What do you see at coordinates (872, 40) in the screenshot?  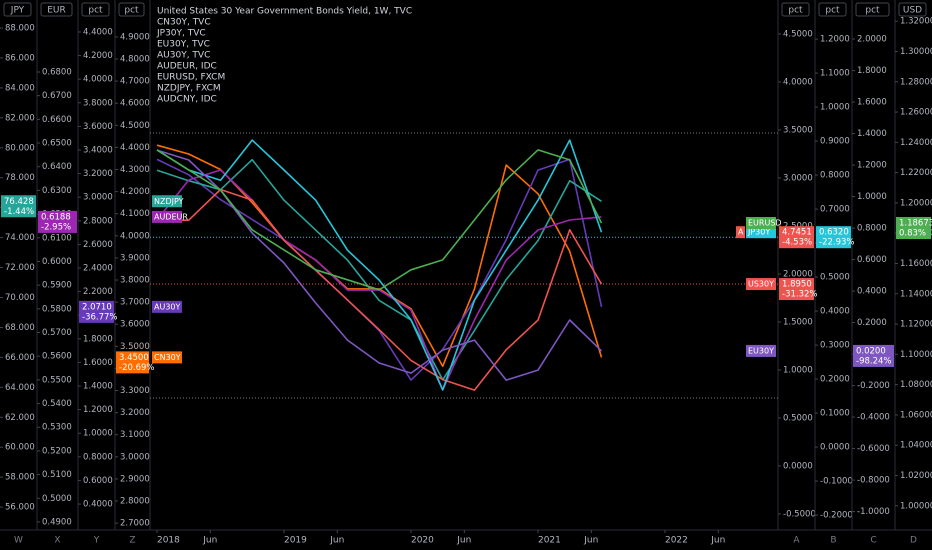 I see `y-tick-label: 2.0000` at bounding box center [872, 40].